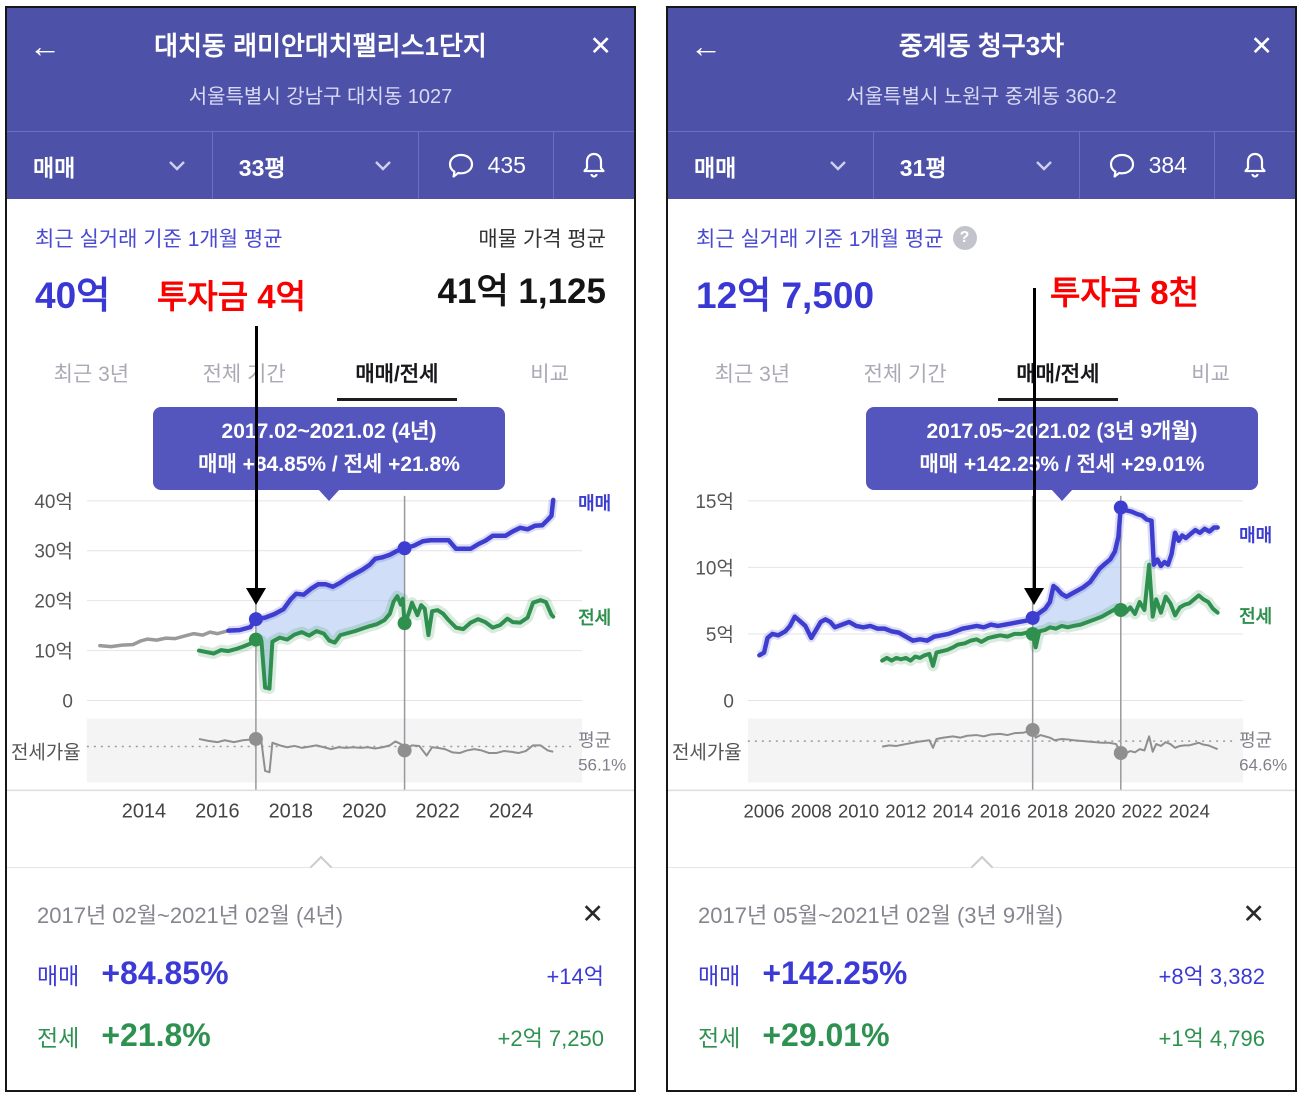  I want to click on svg-text: 전세가율, so click(707, 752).